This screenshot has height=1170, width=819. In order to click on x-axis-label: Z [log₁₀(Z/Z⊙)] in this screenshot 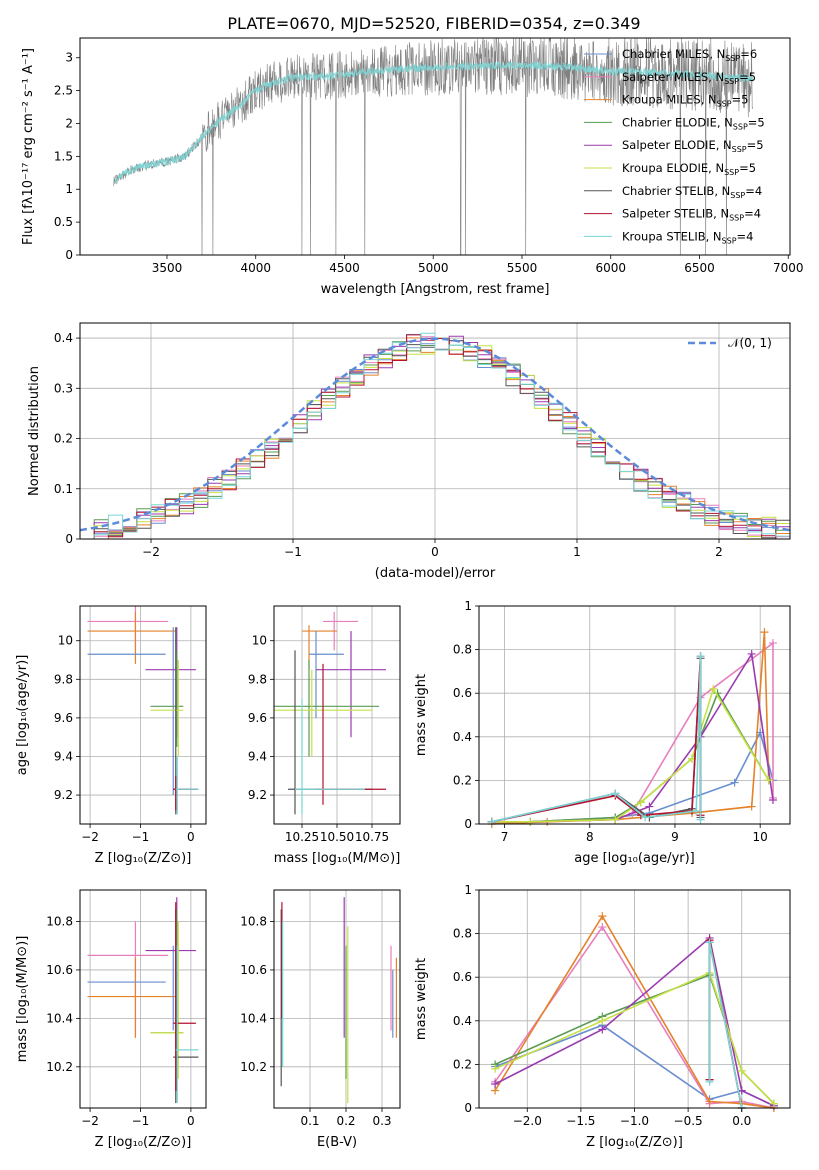, I will do `click(634, 1142)`.